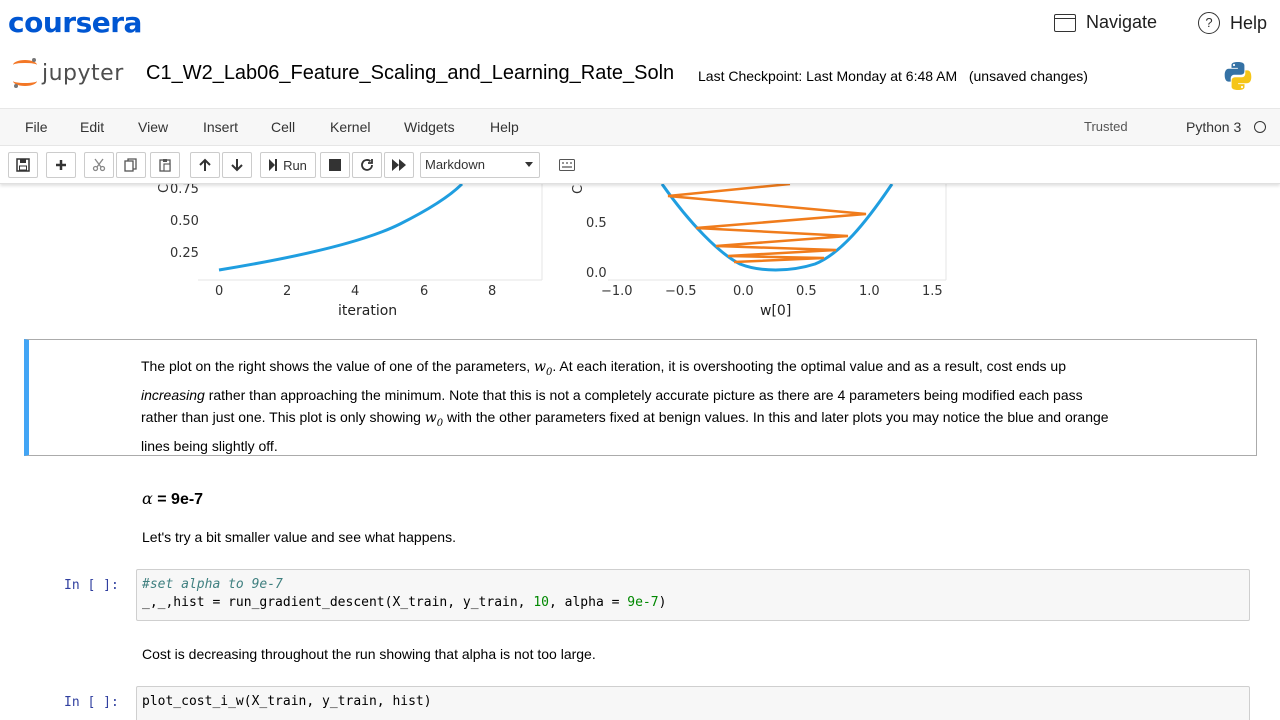  What do you see at coordinates (617, 291) in the screenshot?
I see `right-xtick: −1.0` at bounding box center [617, 291].